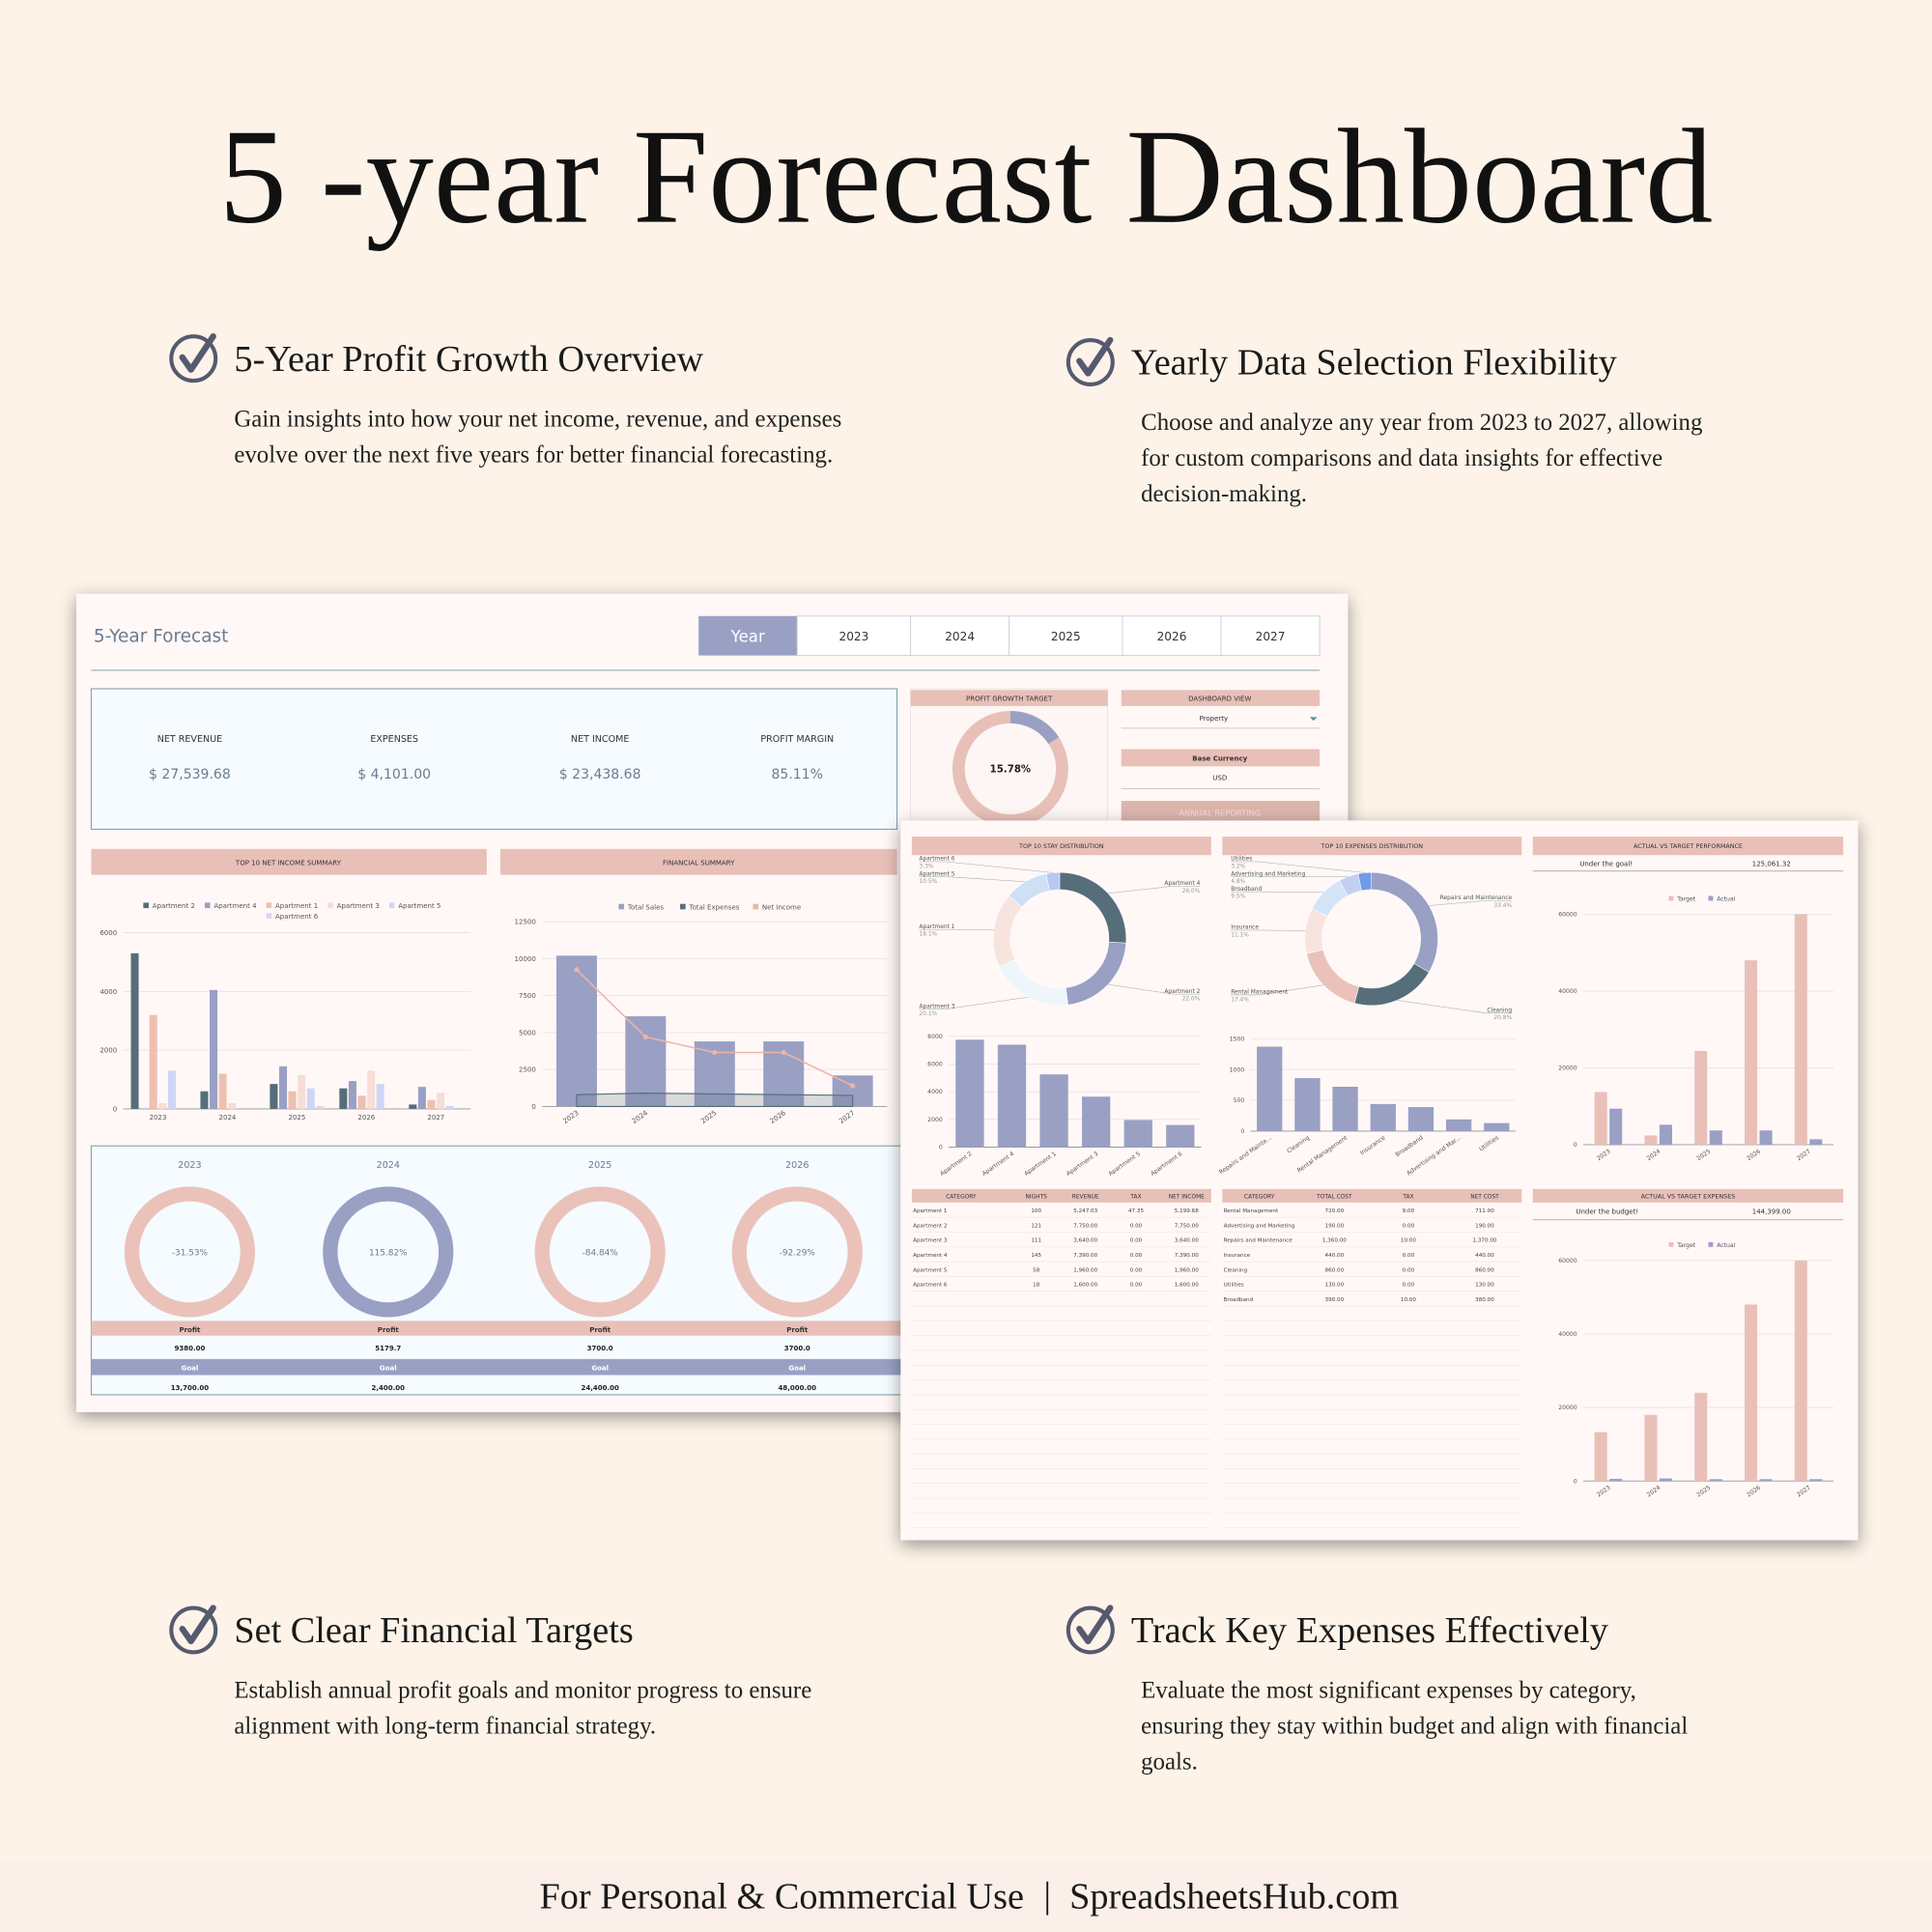 This screenshot has width=1932, height=1932. What do you see at coordinates (600, 739) in the screenshot?
I see `kpi-label: NET INCOME` at bounding box center [600, 739].